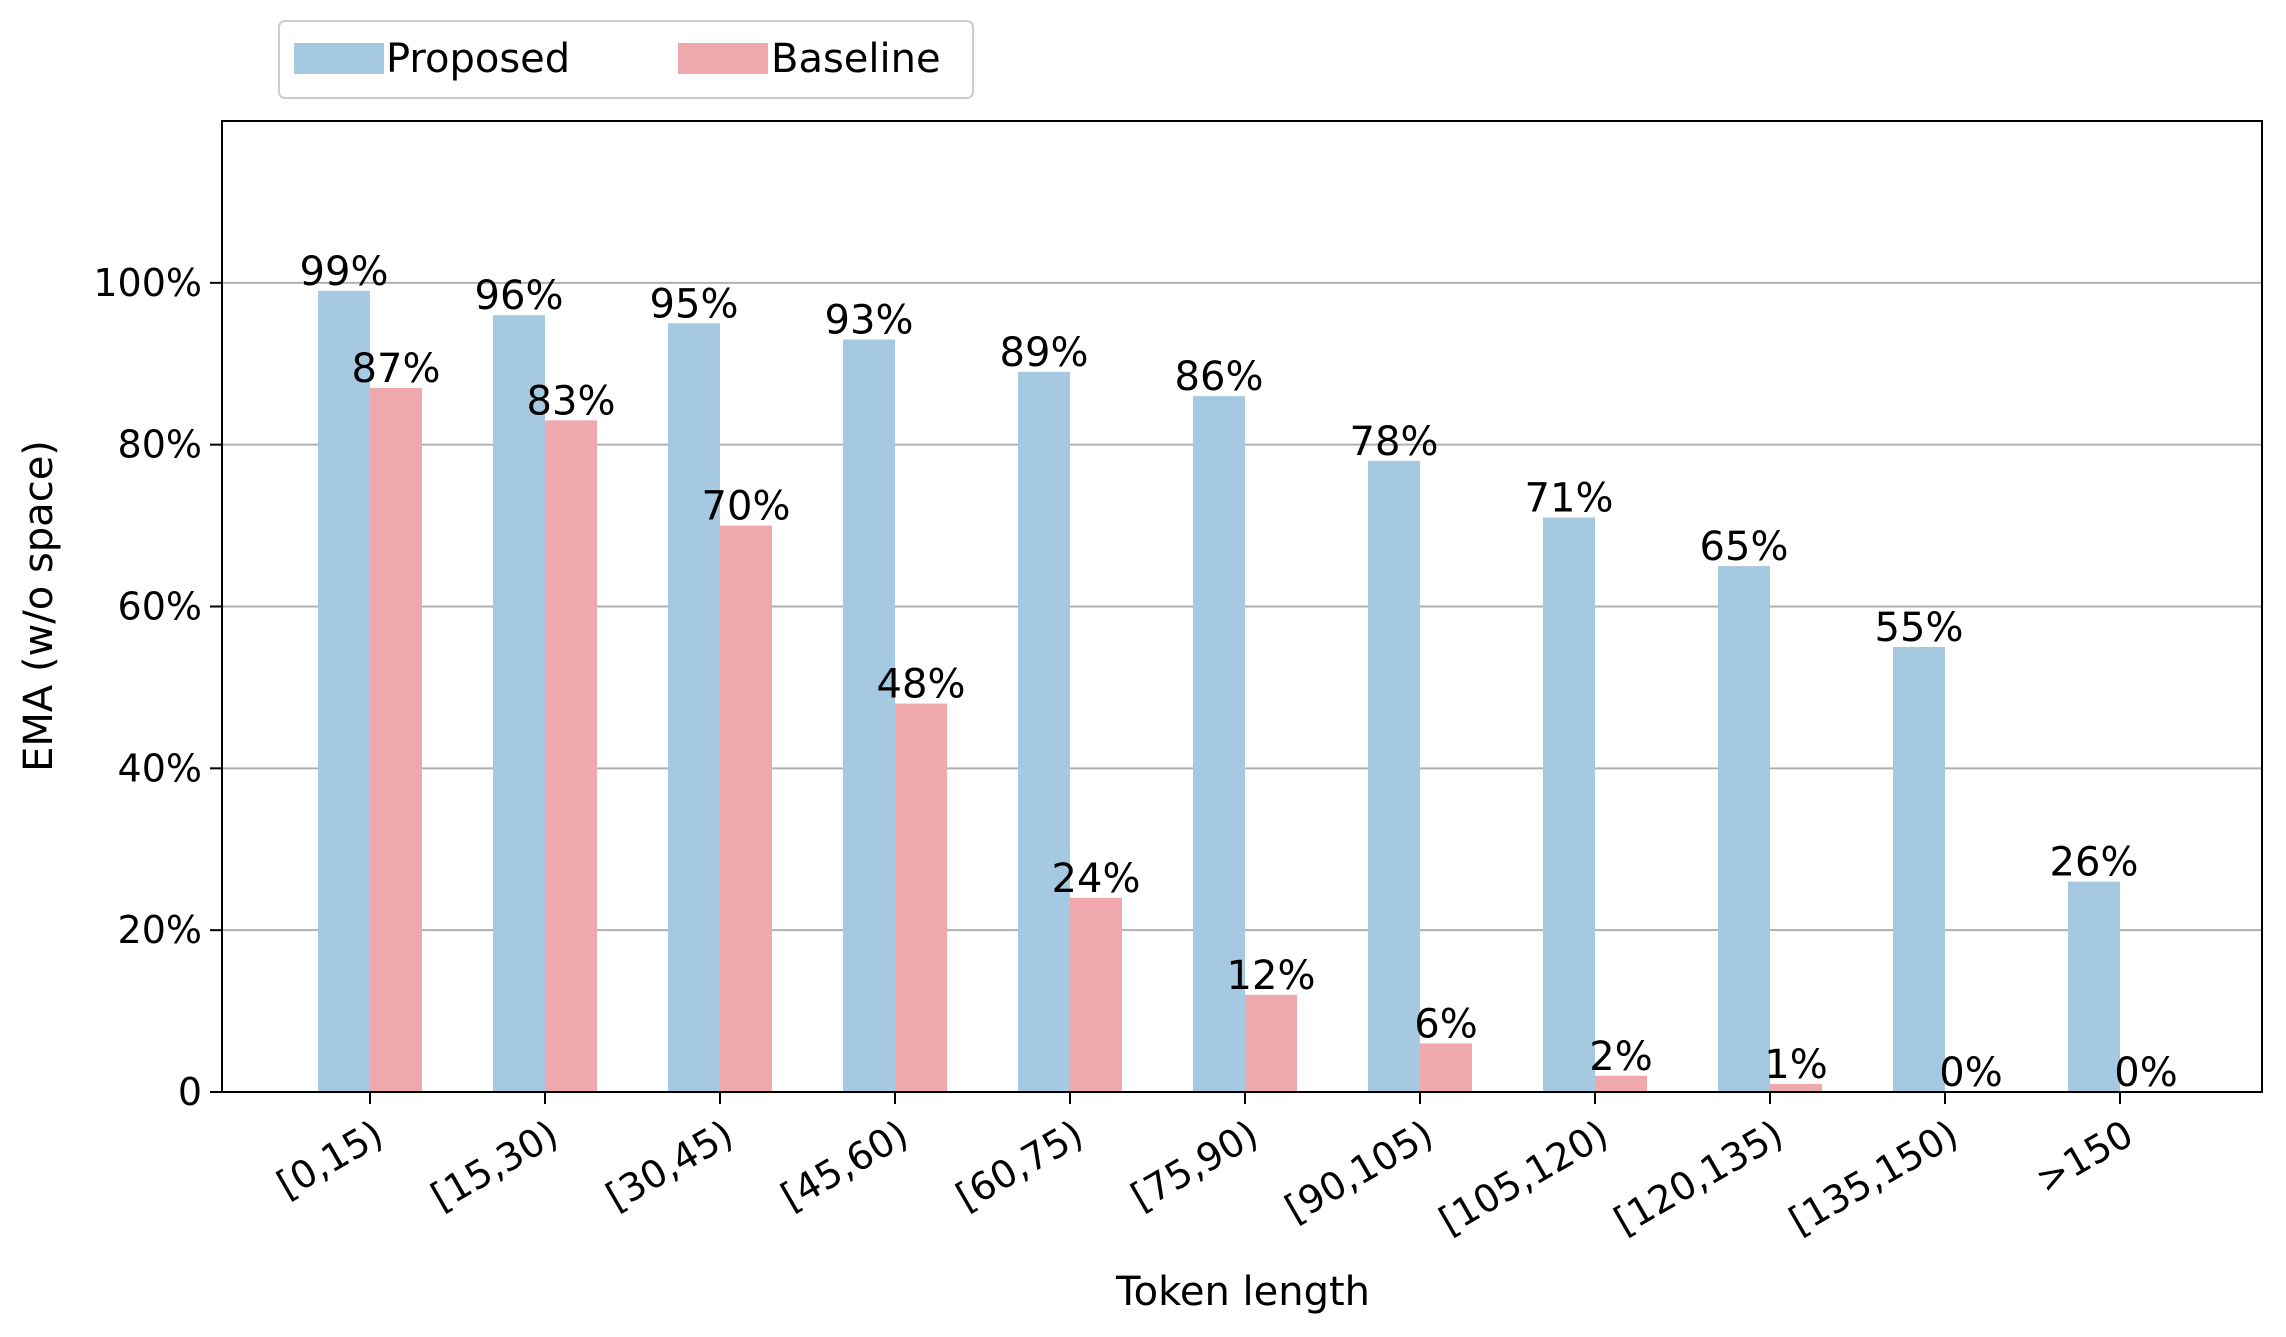  What do you see at coordinates (1795, 1065) in the screenshot?
I see `data-label-baseline: 1%` at bounding box center [1795, 1065].